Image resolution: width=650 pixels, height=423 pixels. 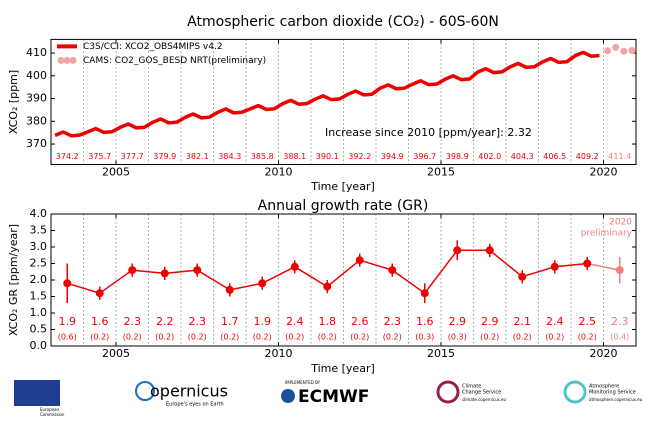 What do you see at coordinates (39, 263) in the screenshot?
I see `y-tick-label: 2.5` at bounding box center [39, 263].